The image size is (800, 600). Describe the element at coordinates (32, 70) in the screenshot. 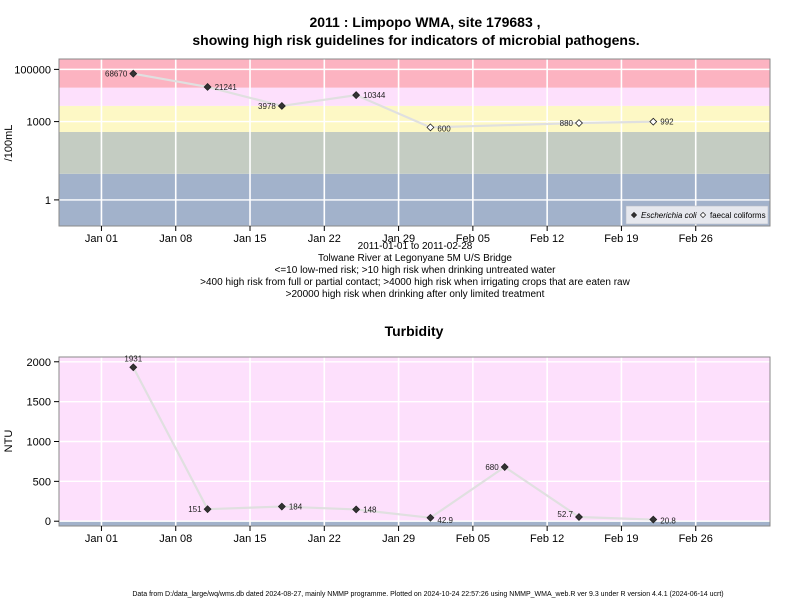

I see `chart1-y-tick-label: 100000` at that location.